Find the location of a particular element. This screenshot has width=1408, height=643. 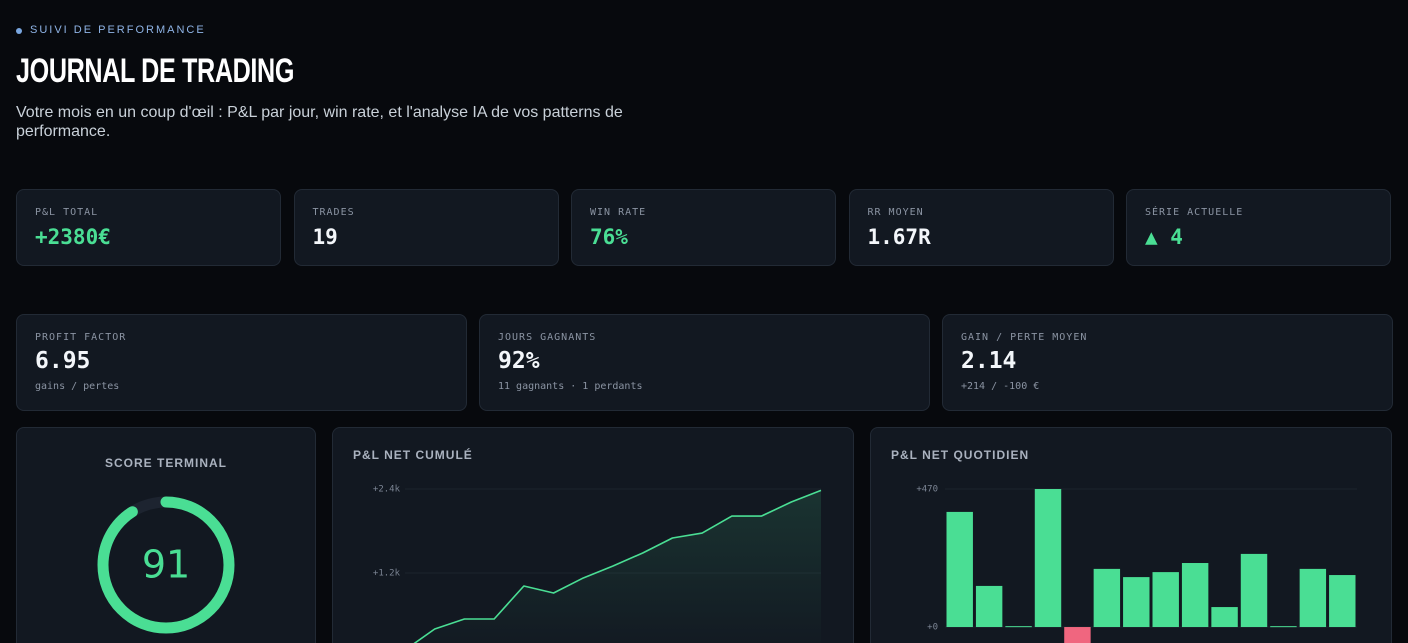

metric-label: PROFIT FACTOR is located at coordinates (81, 337).